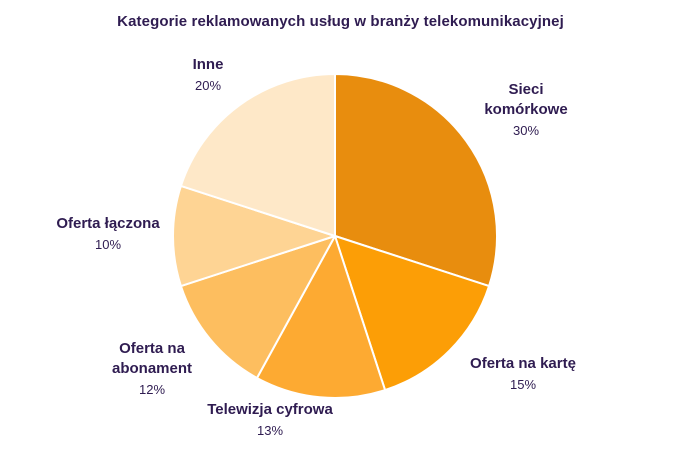 Image resolution: width=681 pixels, height=455 pixels. What do you see at coordinates (208, 75) in the screenshot?
I see `slice-label-5: Inne 20%` at bounding box center [208, 75].